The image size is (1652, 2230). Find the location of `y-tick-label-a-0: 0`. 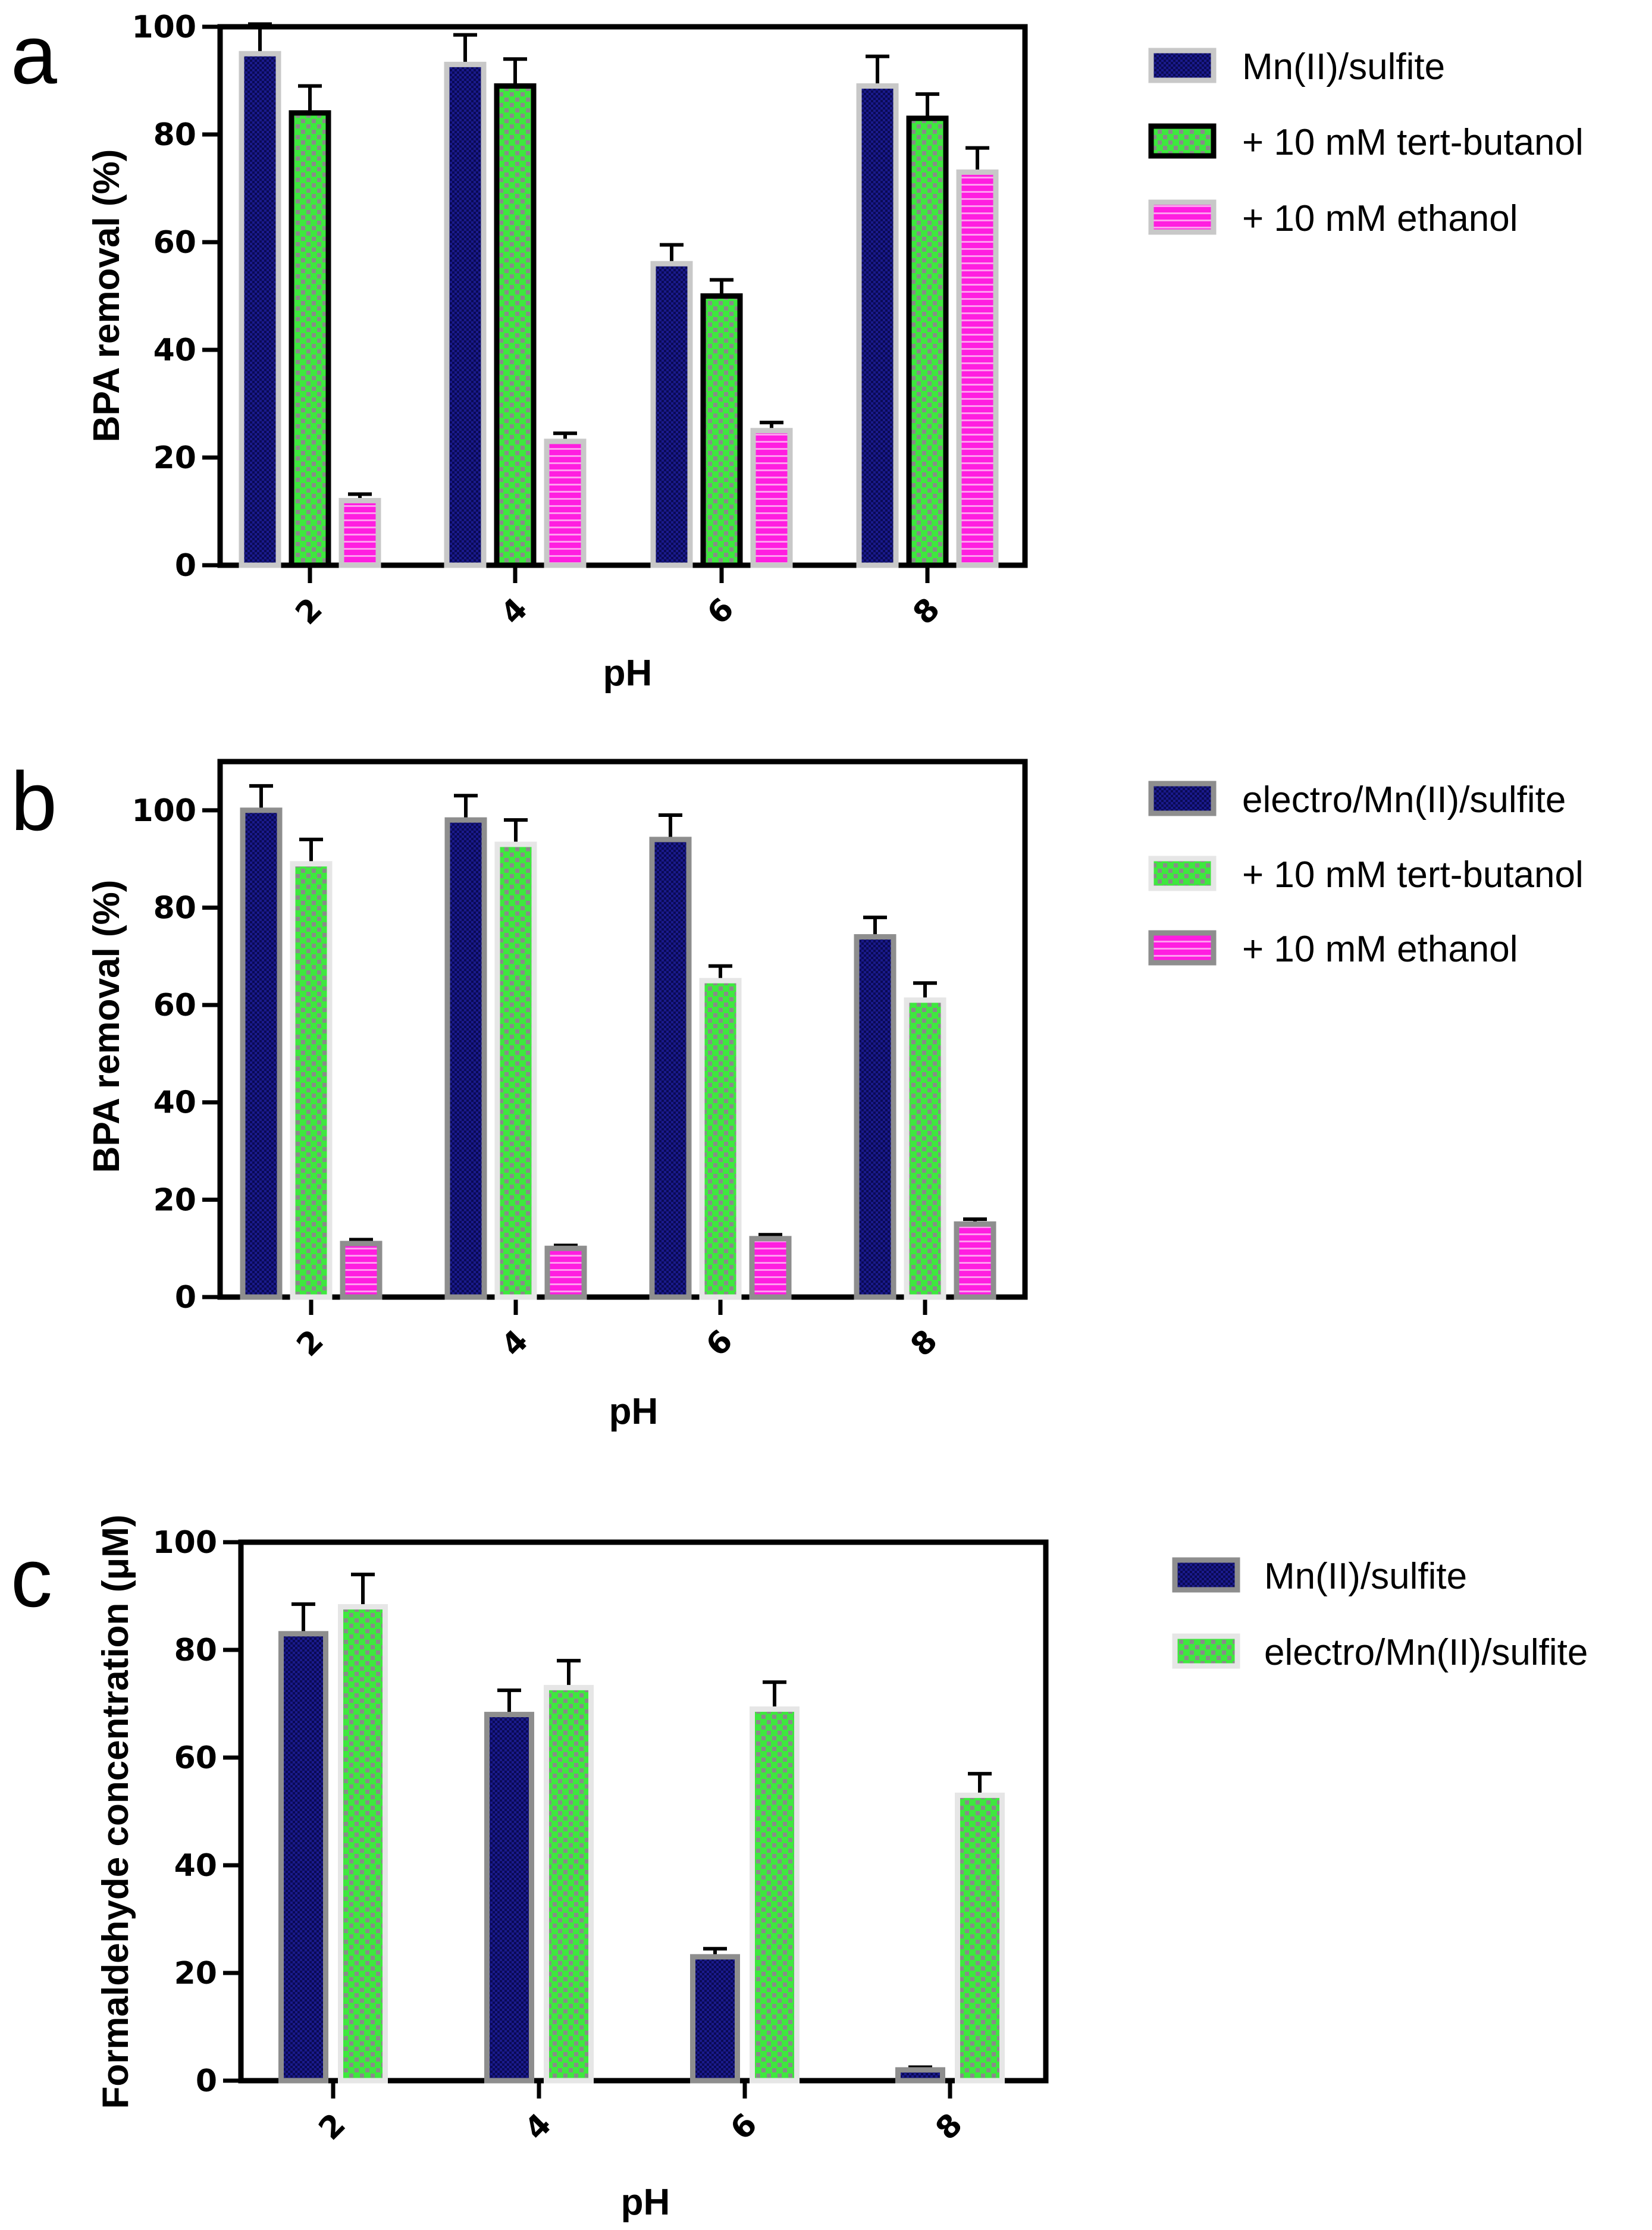

y-tick-label-a-0: 0 is located at coordinates (185, 566).